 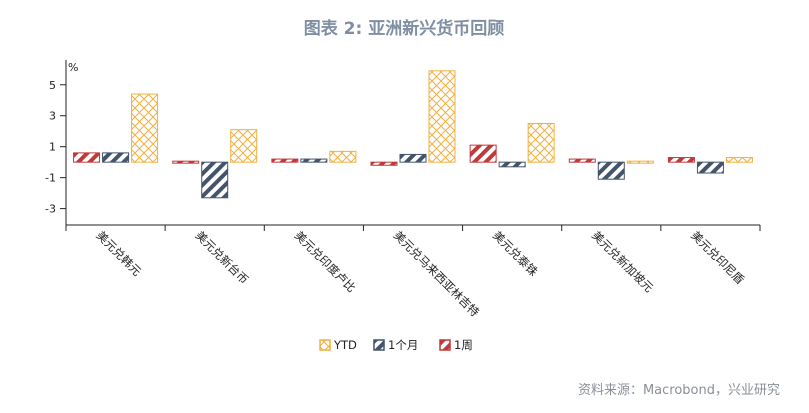 I want to click on x-tick-label: 美元兑马来西亚林吉特, so click(x=437, y=274).